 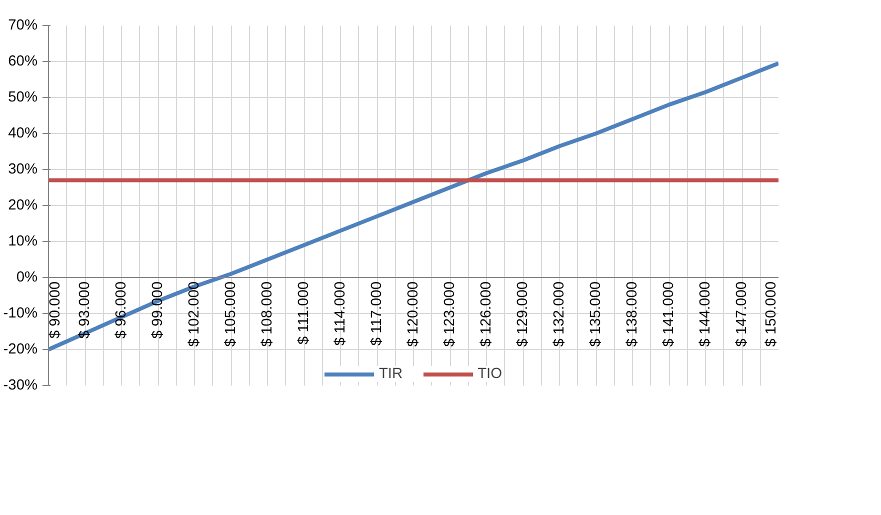 I want to click on legend-label: TIR, so click(x=390, y=374).